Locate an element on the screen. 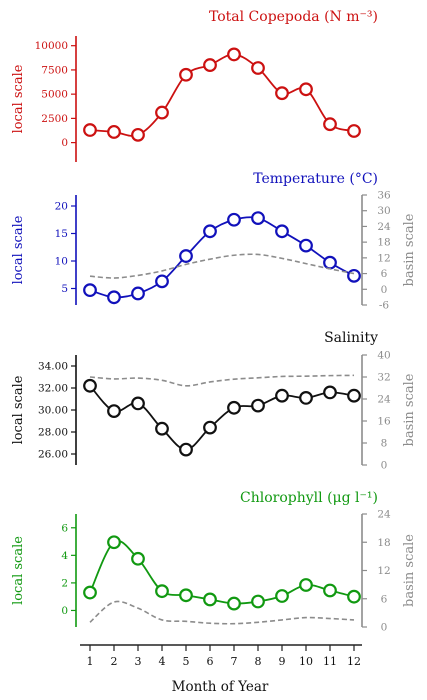 The width and height of the screenshot is (427, 700). right-tick-label: 40 is located at coordinates (383, 356).